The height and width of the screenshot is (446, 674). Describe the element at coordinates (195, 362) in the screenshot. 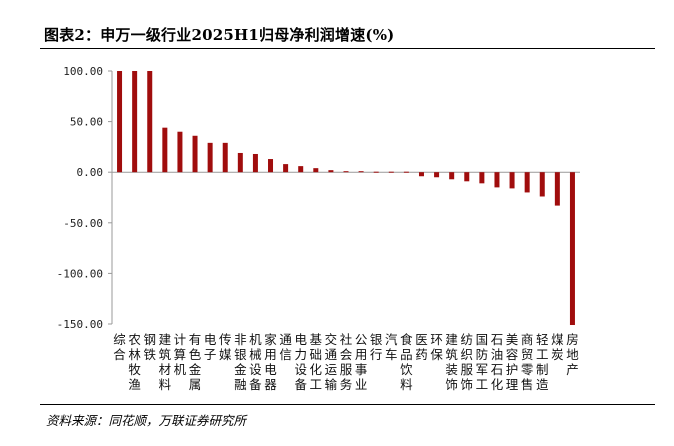

I see `category-label: 有色金属` at that location.